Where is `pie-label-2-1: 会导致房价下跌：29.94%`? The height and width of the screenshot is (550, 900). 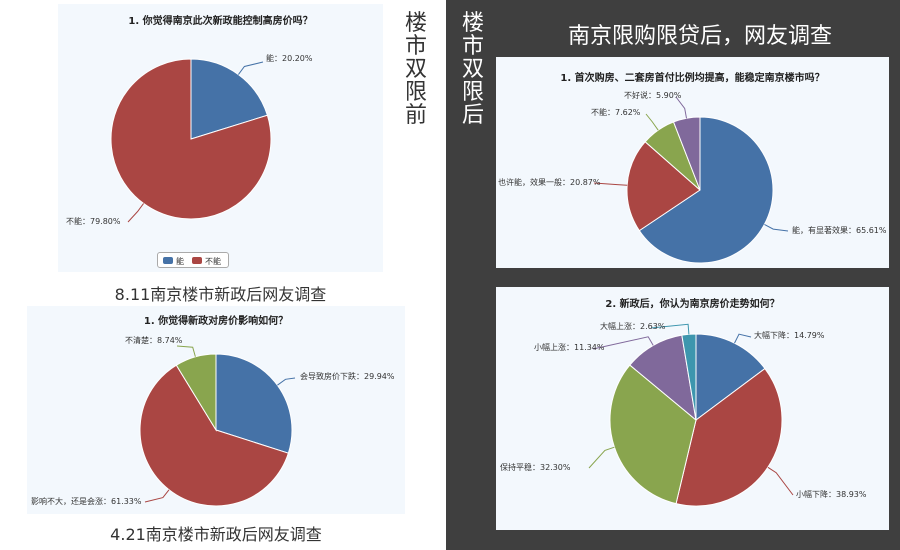
pie-label-2-1: 会导致房价下跌：29.94% is located at coordinates (347, 376).